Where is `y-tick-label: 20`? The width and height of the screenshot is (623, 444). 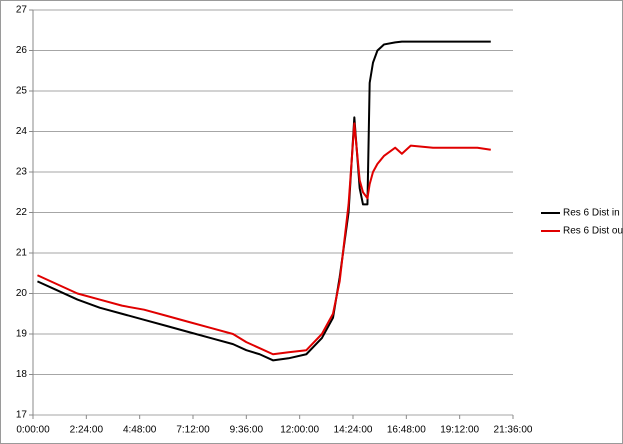 y-tick-label: 20 is located at coordinates (22, 293).